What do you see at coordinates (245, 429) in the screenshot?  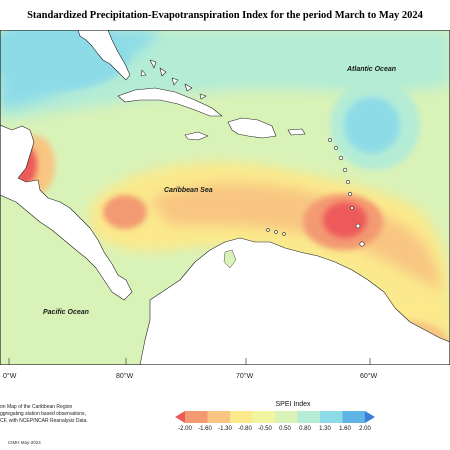 I see `legend-tick-label: -0.80` at bounding box center [245, 429].